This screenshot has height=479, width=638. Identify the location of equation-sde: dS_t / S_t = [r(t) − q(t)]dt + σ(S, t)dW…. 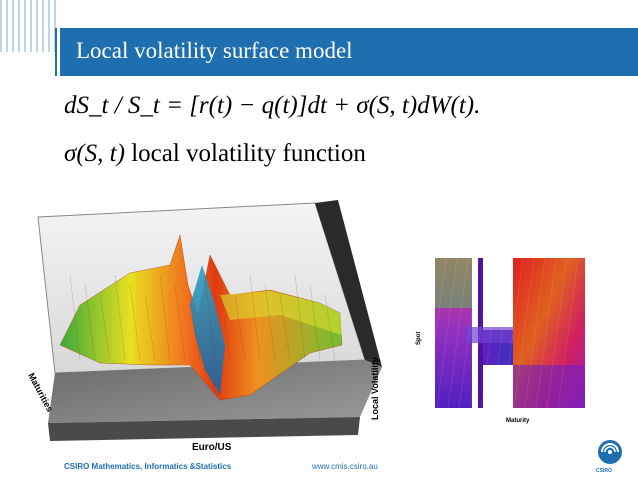
(272, 105).